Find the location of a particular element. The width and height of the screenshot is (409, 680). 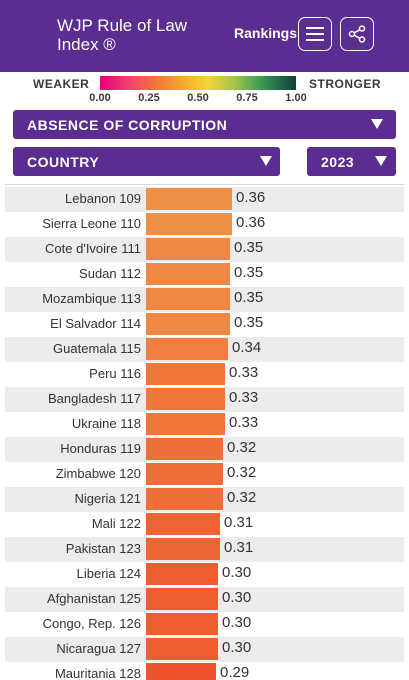

country-name: Congo, Rep. is located at coordinates (79, 623).